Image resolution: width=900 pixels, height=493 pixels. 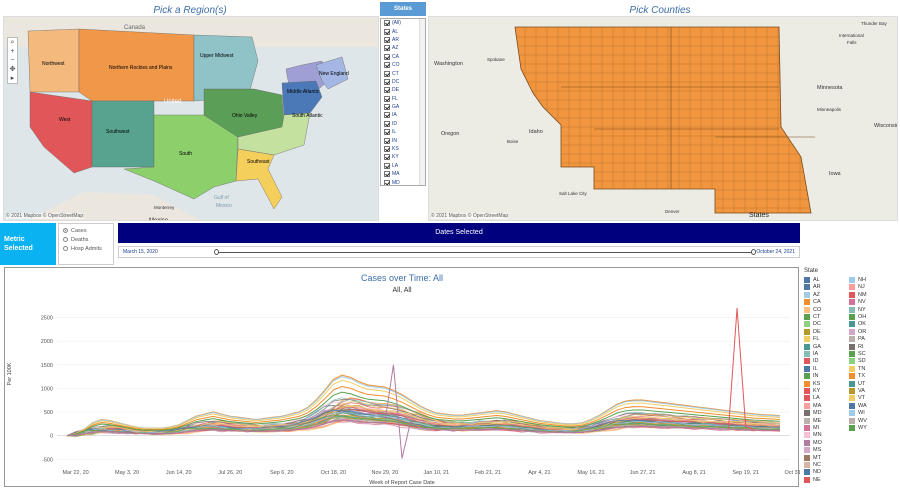 I want to click on legend-item-in: IN, so click(x=811, y=376).